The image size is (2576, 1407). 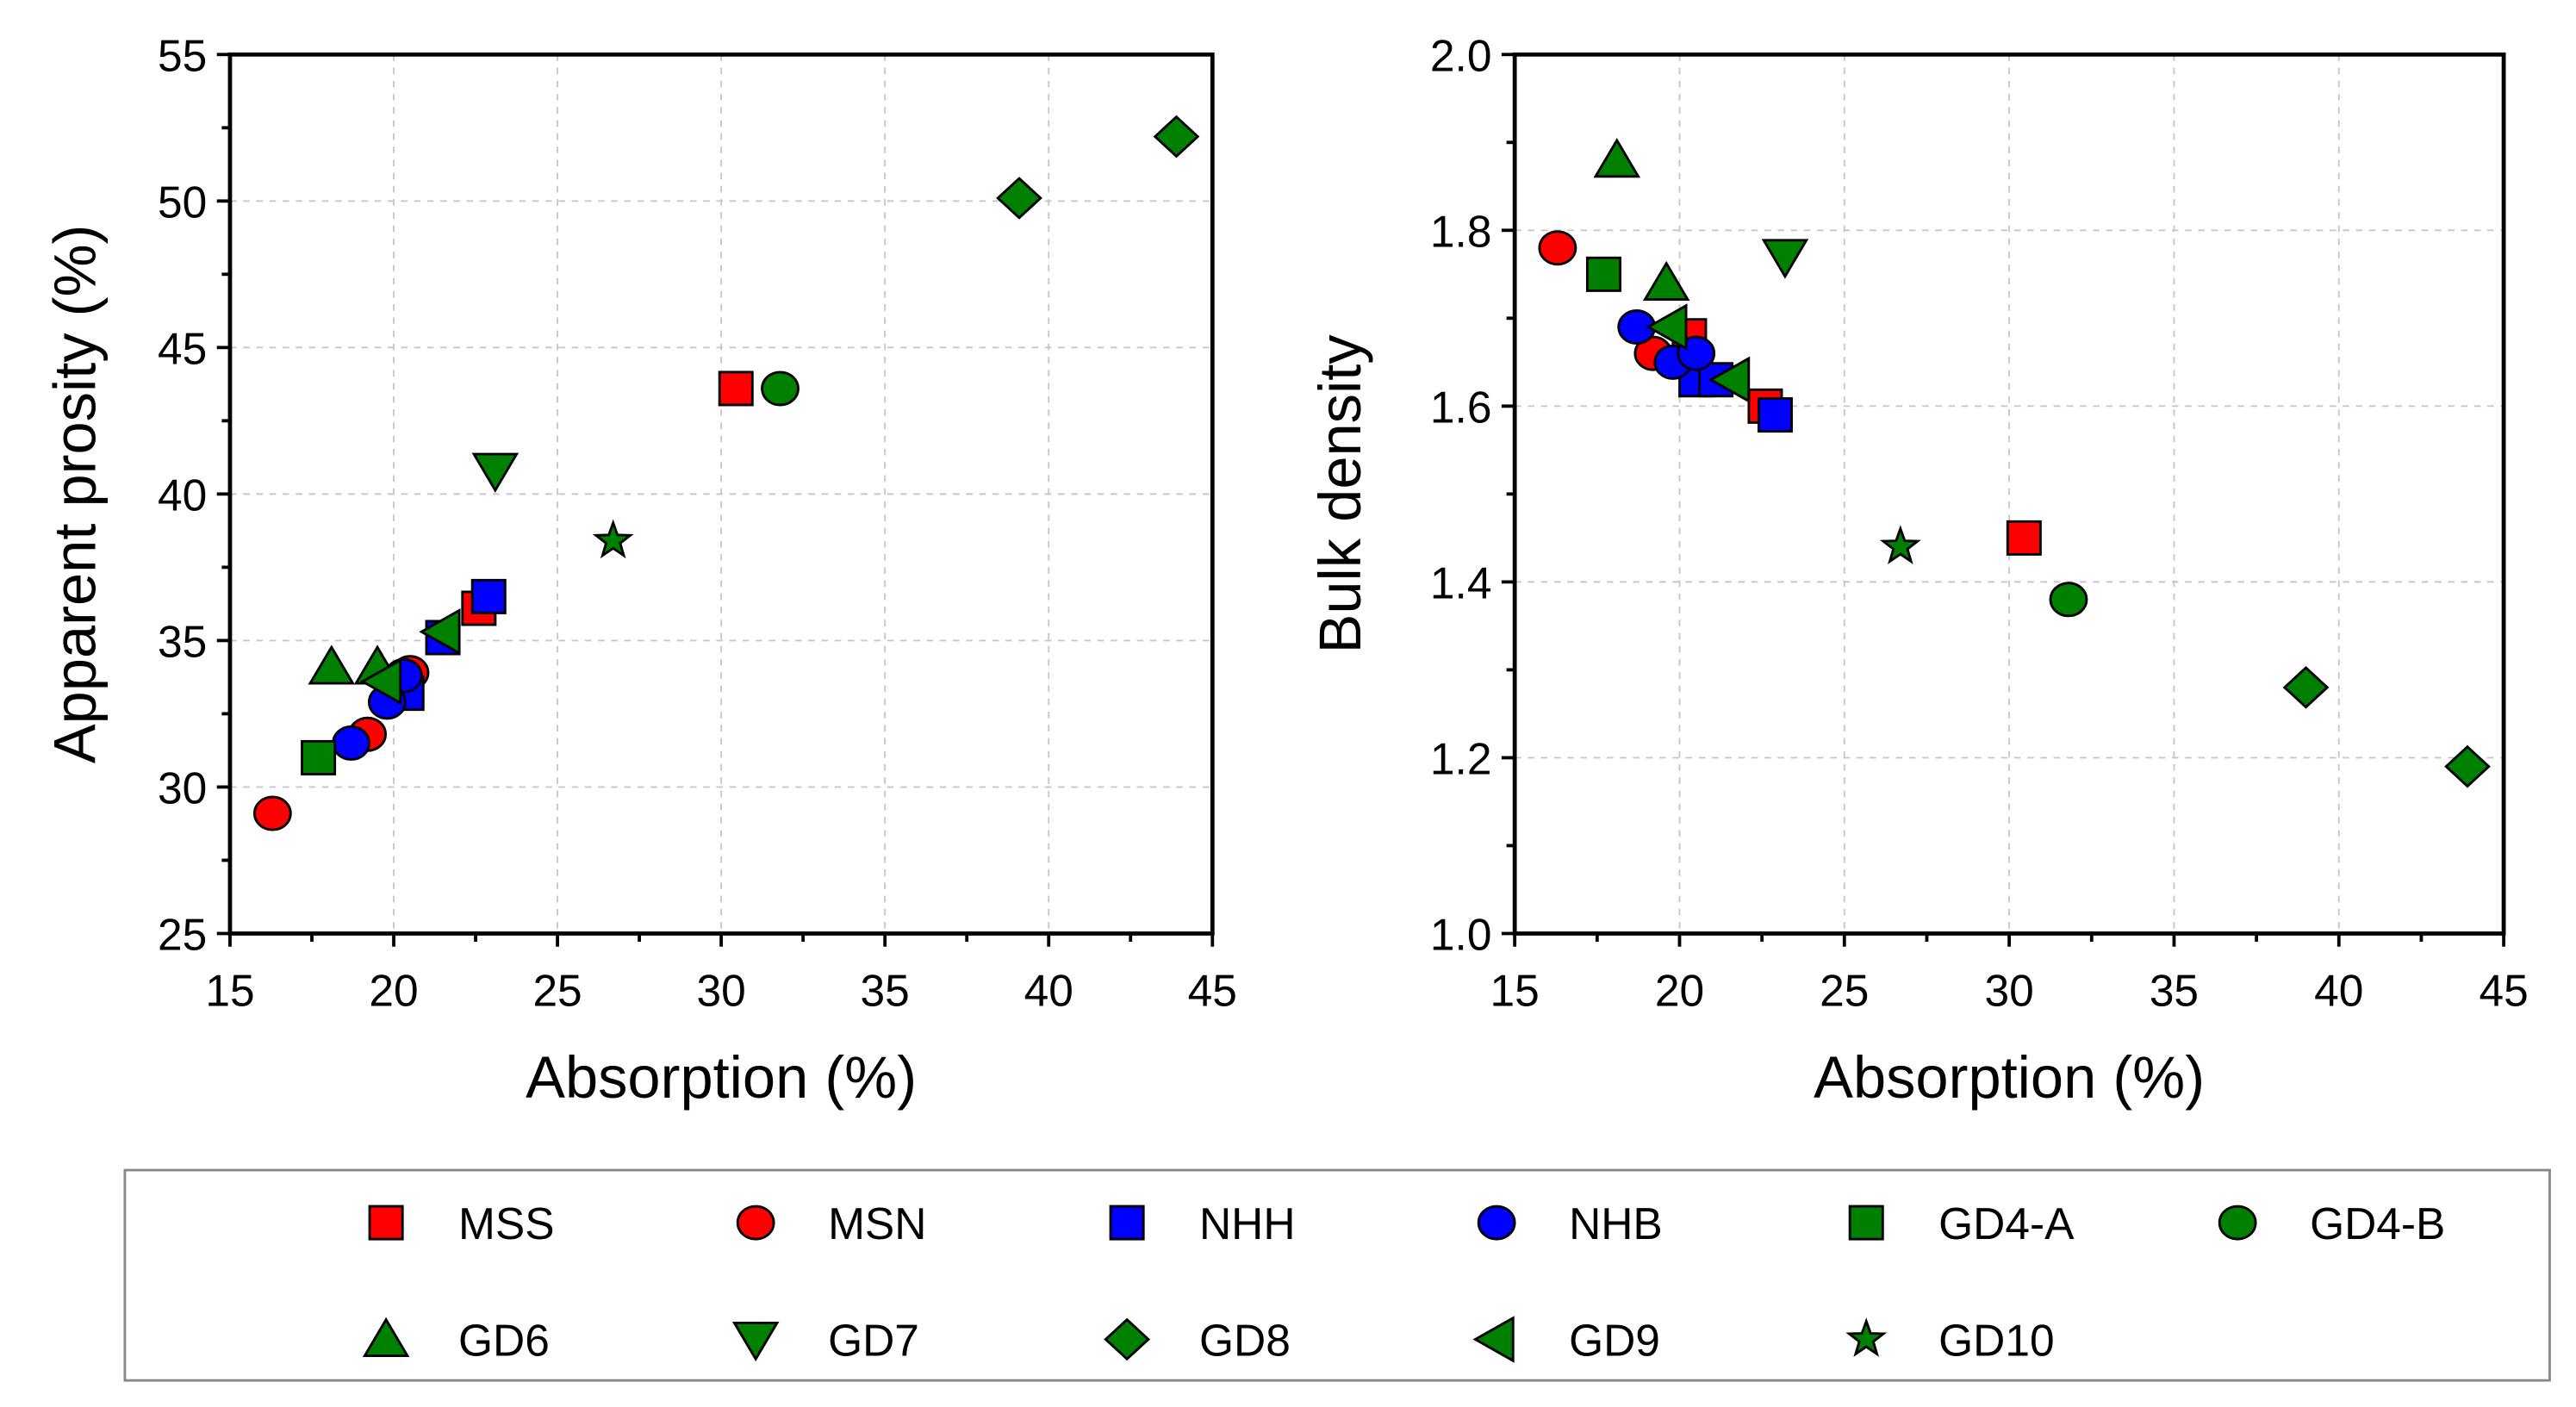 I want to click on legend-item-gd4-b: GD4-B, so click(x=2332, y=1223).